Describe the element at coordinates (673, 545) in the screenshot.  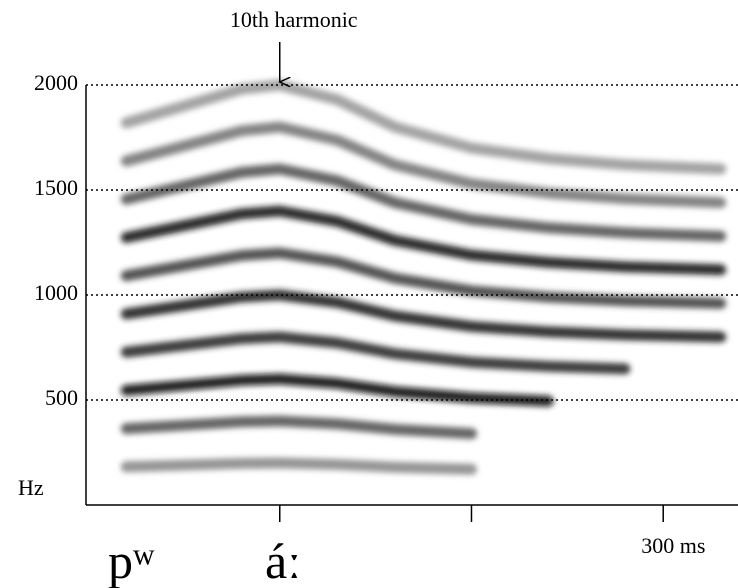
I see `x-tick-label: 300 ms` at that location.